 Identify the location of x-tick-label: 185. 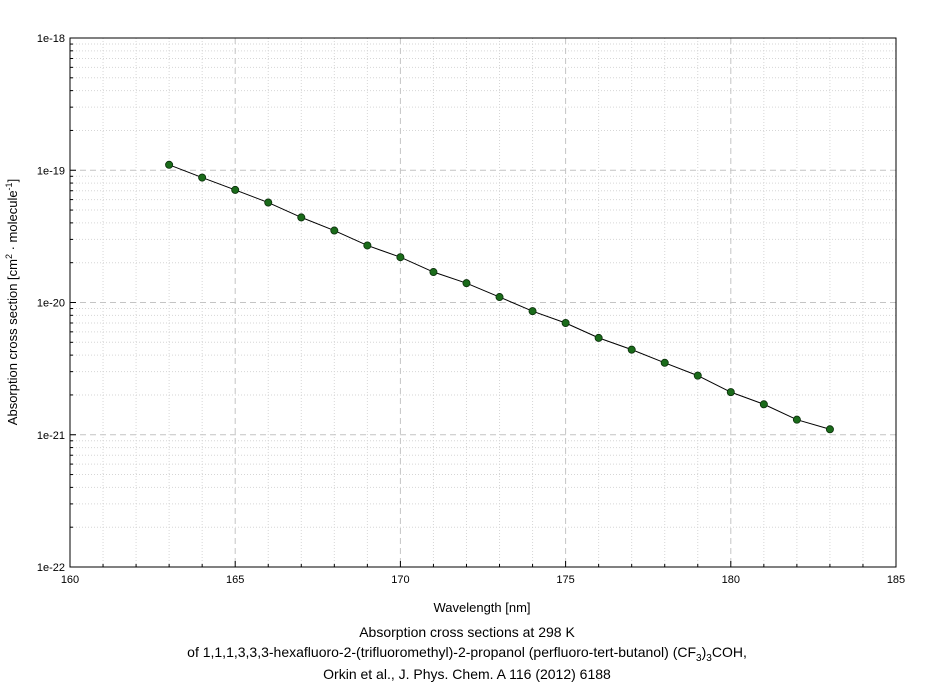
(896, 580).